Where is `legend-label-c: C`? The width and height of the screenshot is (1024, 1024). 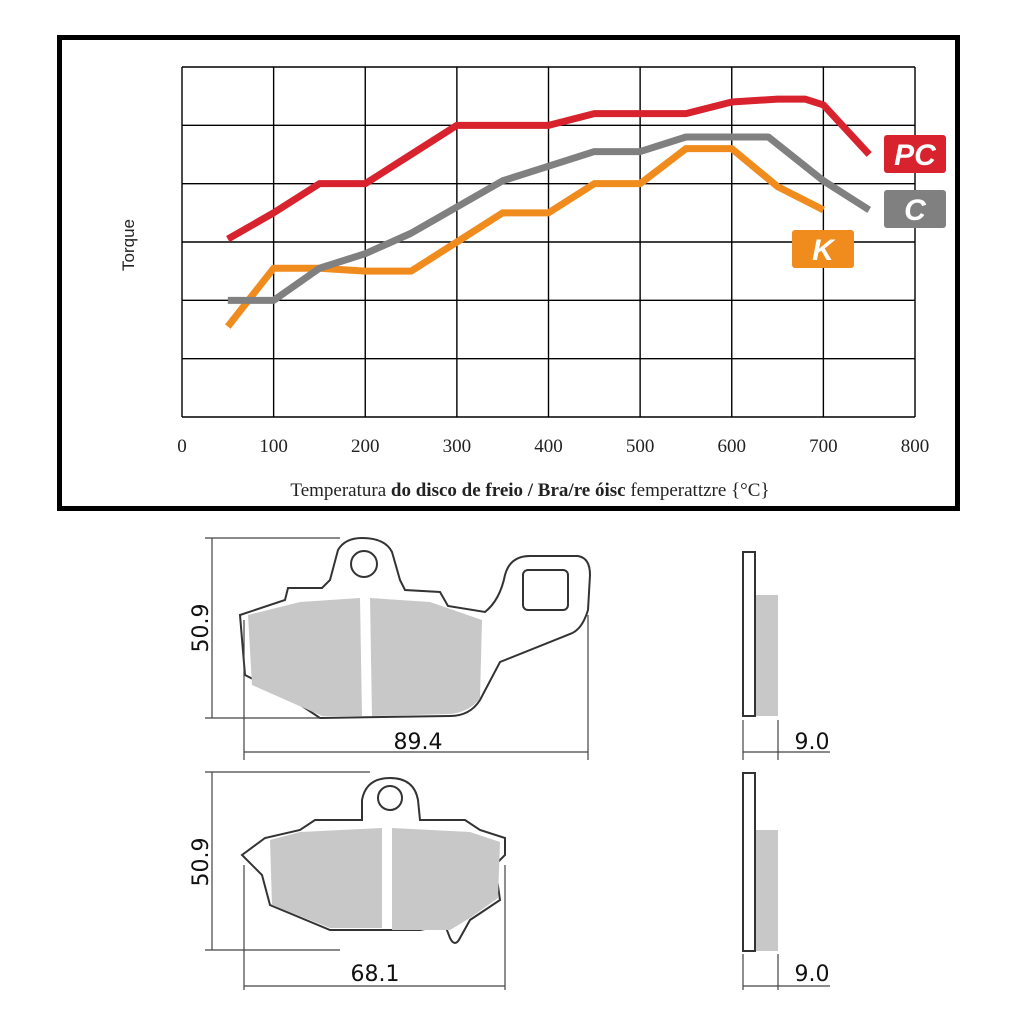 legend-label-c: C is located at coordinates (915, 210).